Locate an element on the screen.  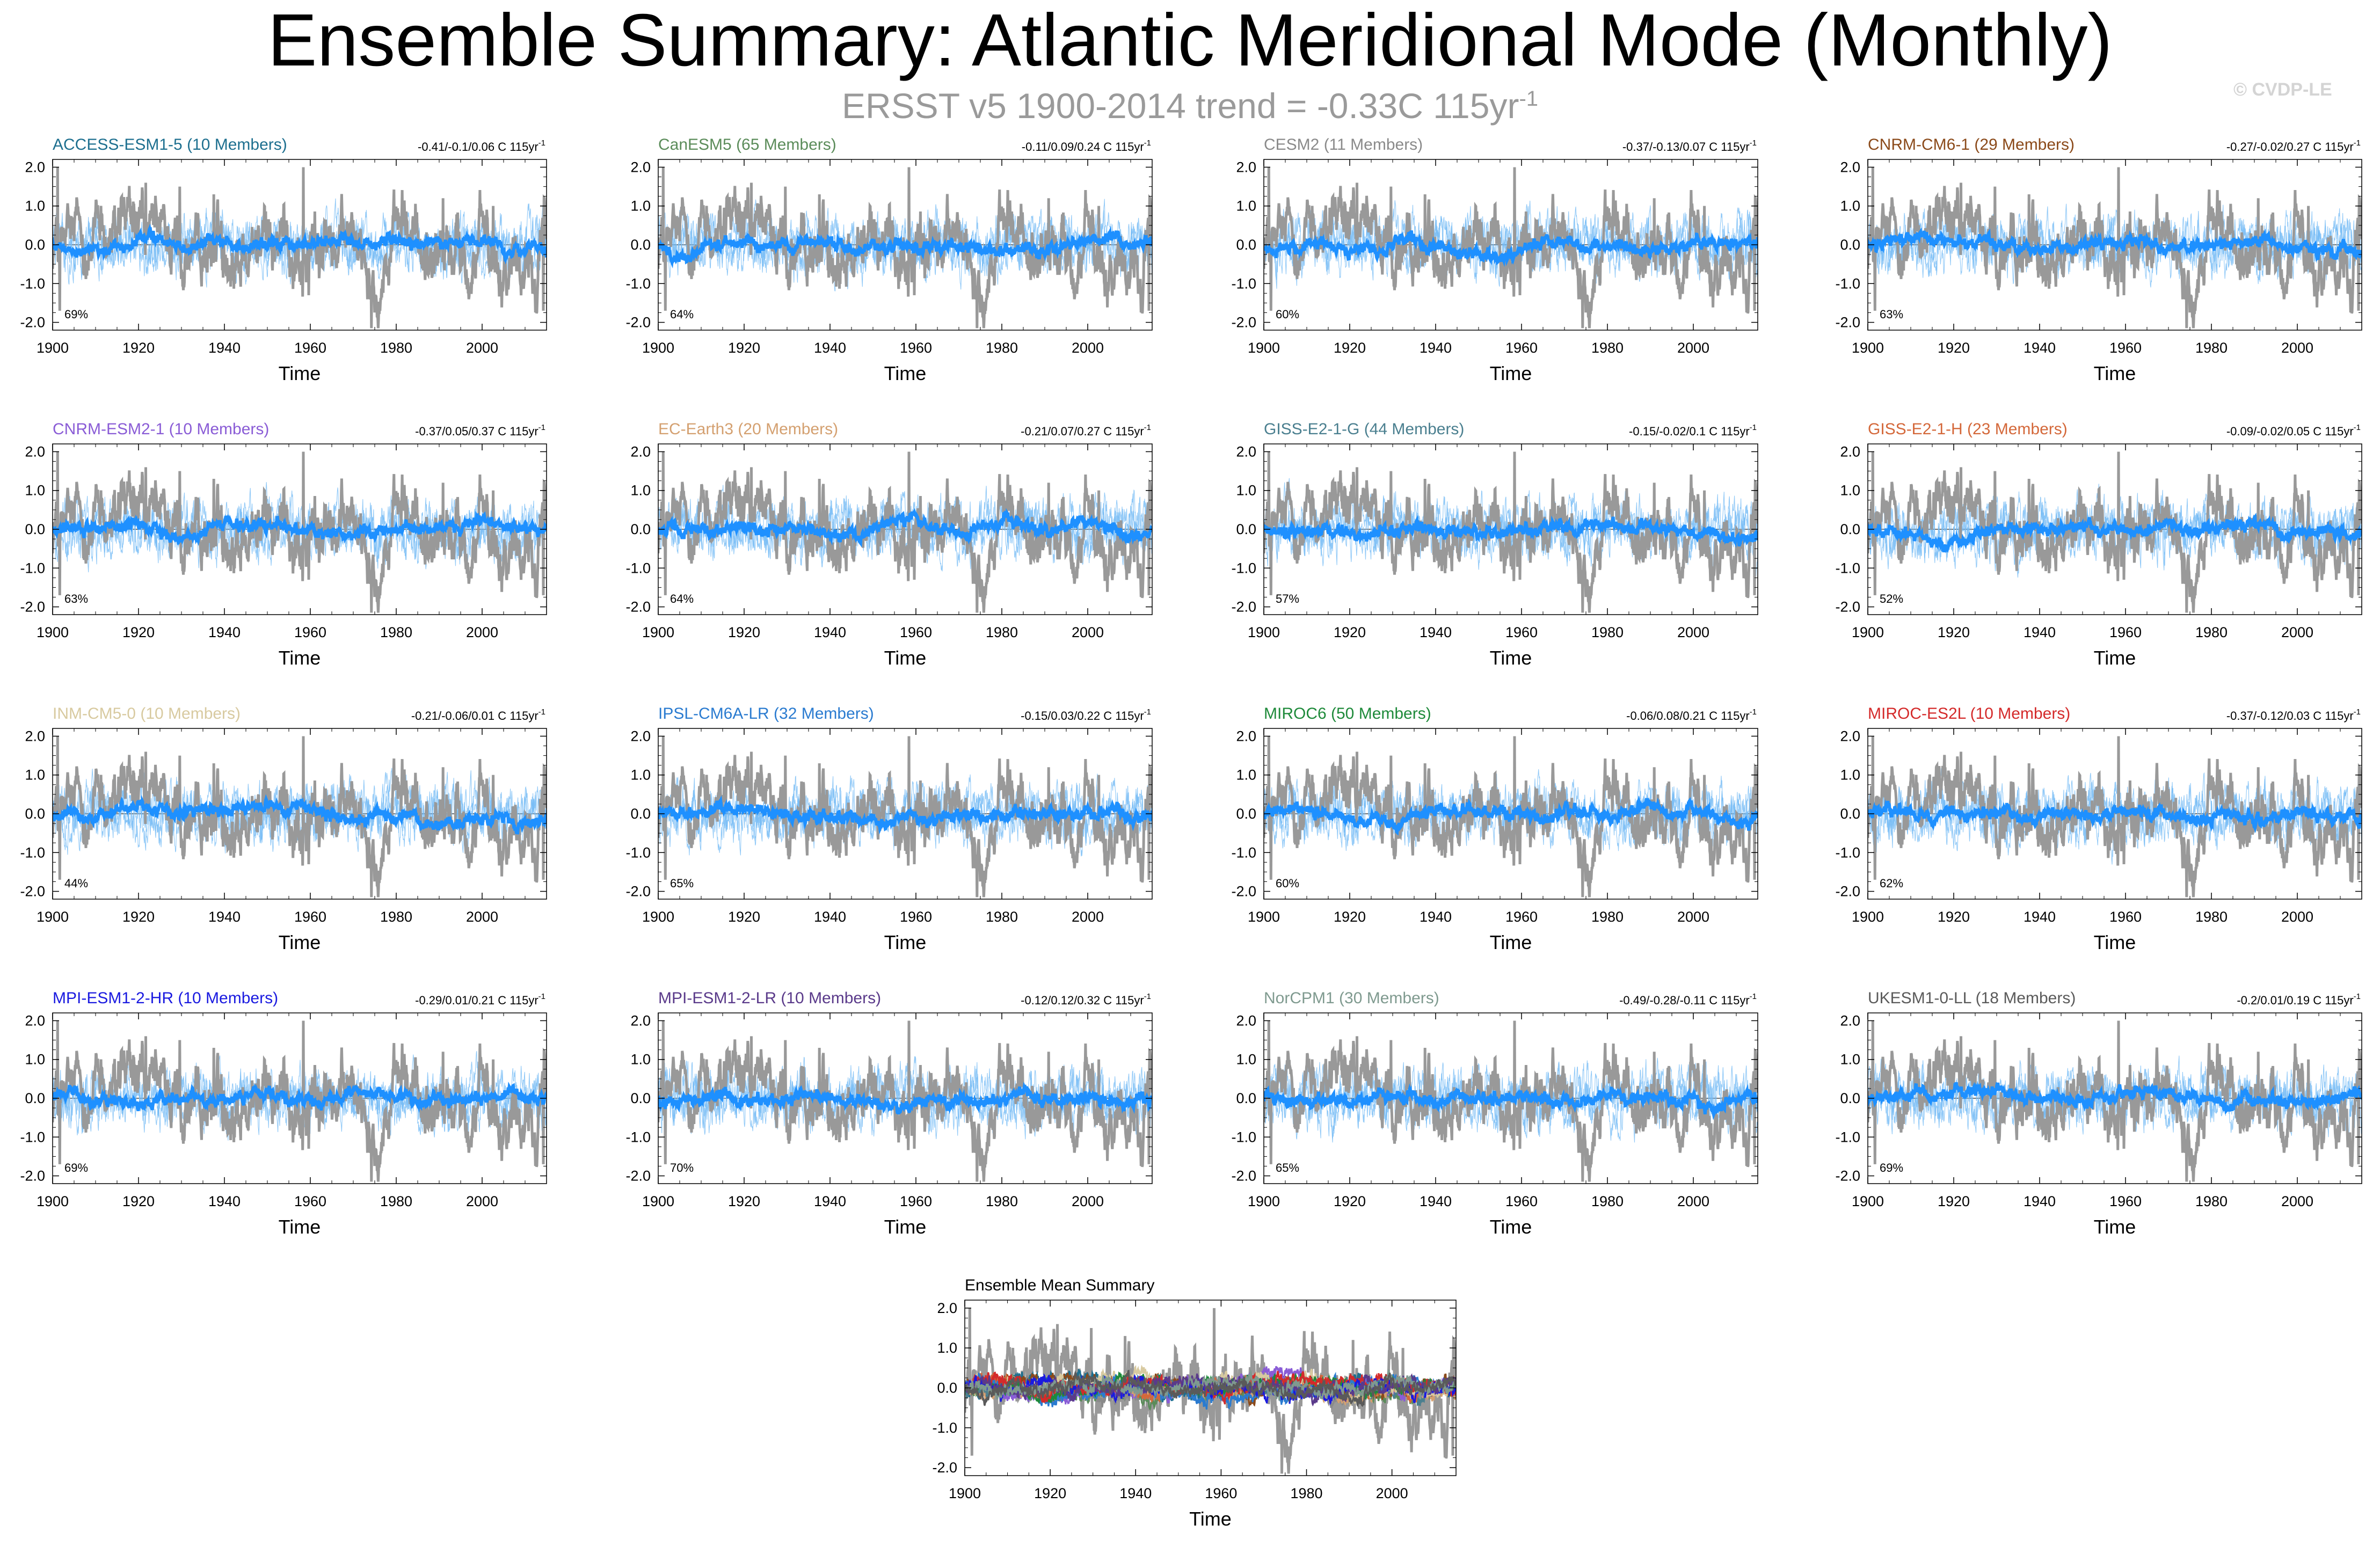
percent-label: 64% is located at coordinates (682, 599).